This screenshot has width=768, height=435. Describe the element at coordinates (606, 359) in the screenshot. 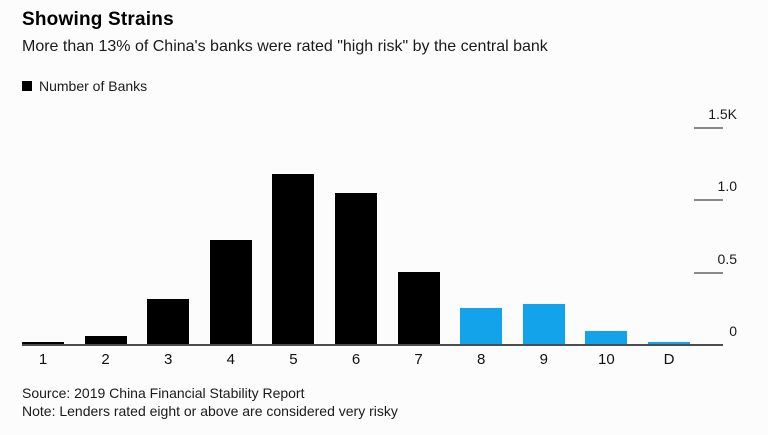

I see `x-tick-label-10: 10` at that location.